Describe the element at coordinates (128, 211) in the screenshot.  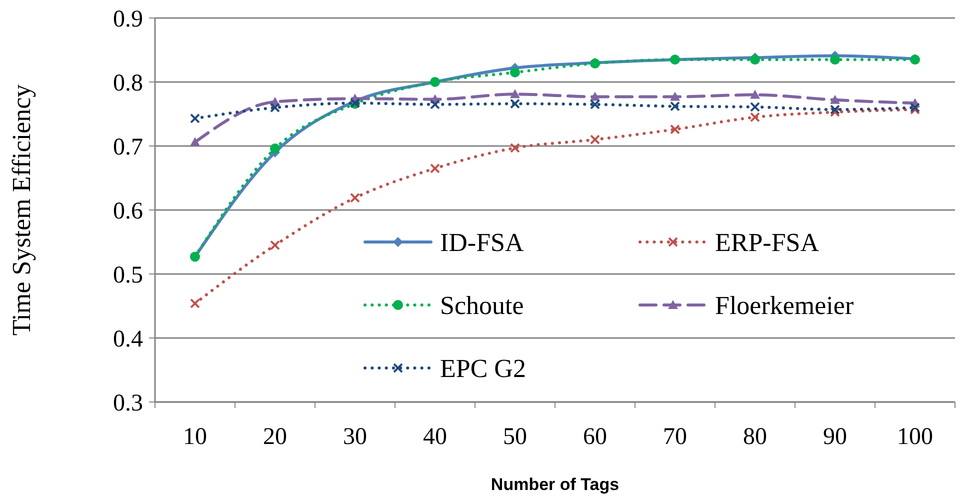
I see `y-tick-label: 0.6` at that location.